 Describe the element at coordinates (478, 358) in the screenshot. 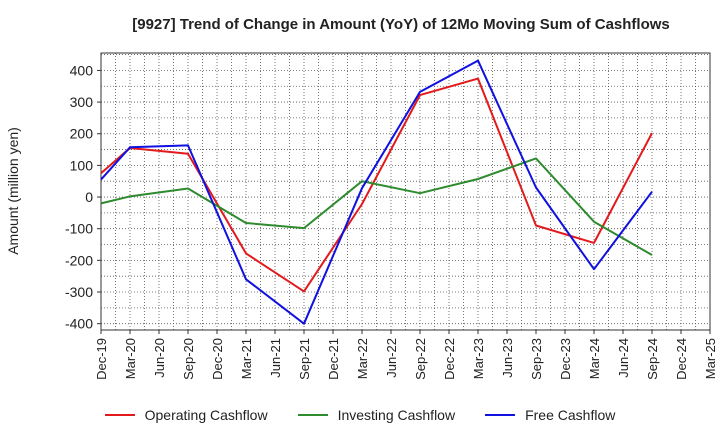

I see `x-tick-label: Mar-23` at that location.